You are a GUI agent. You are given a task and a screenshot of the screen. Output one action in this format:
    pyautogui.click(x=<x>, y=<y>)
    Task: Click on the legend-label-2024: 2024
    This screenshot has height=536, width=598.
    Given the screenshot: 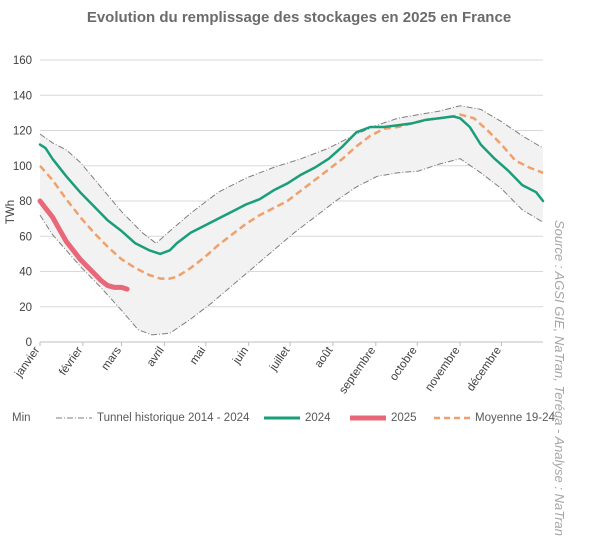 What is the action you would take?
    pyautogui.click(x=318, y=418)
    